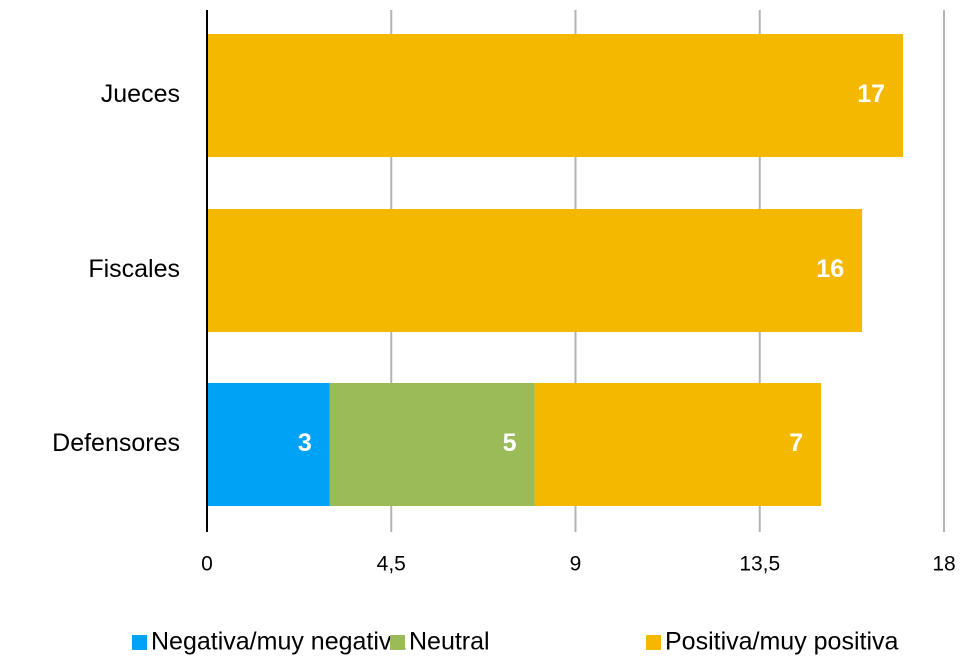 The height and width of the screenshot is (664, 967). I want to click on legend-label: Positiva/muy positiva, so click(782, 642).